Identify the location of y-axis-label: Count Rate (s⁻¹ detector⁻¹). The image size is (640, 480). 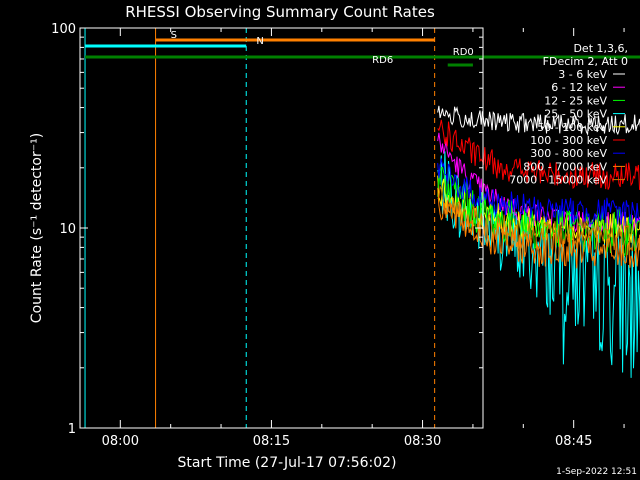
(37, 228).